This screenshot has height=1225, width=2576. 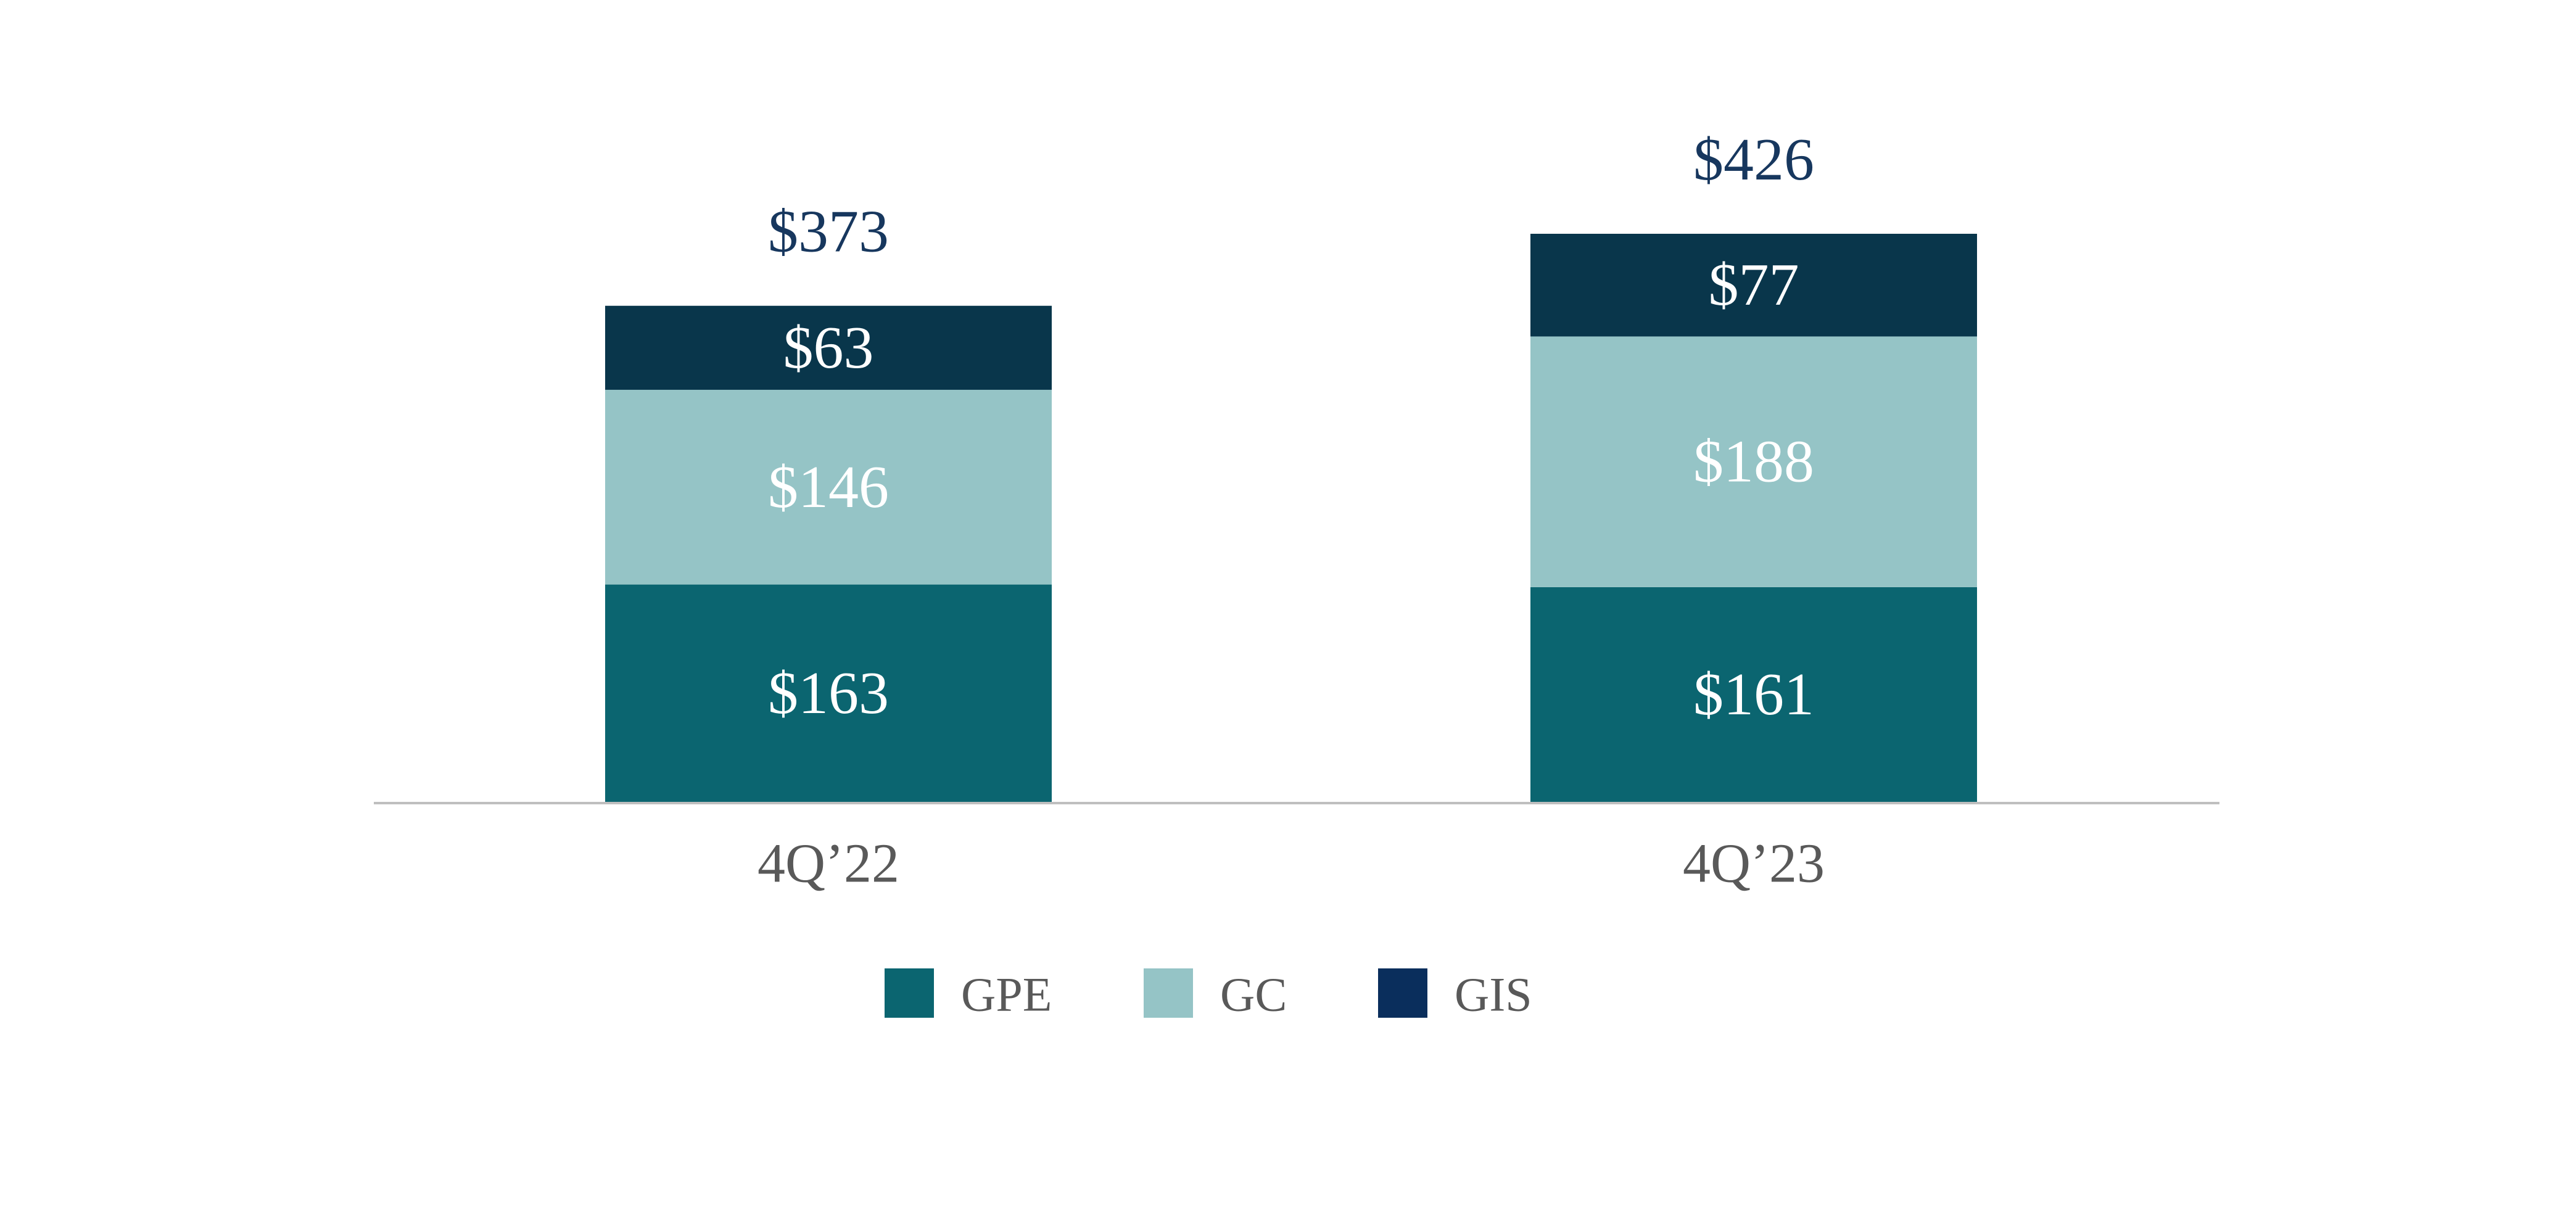 I want to click on legend-label-gpe: GPE, so click(x=1006, y=994).